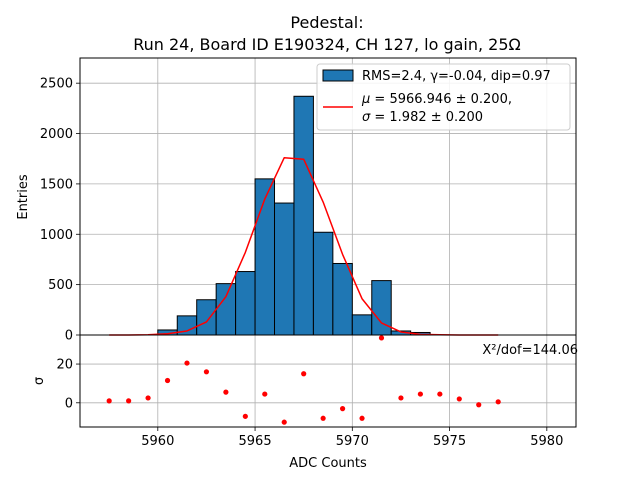  Describe the element at coordinates (157, 441) in the screenshot. I see `x-tick-label: 5960` at that location.